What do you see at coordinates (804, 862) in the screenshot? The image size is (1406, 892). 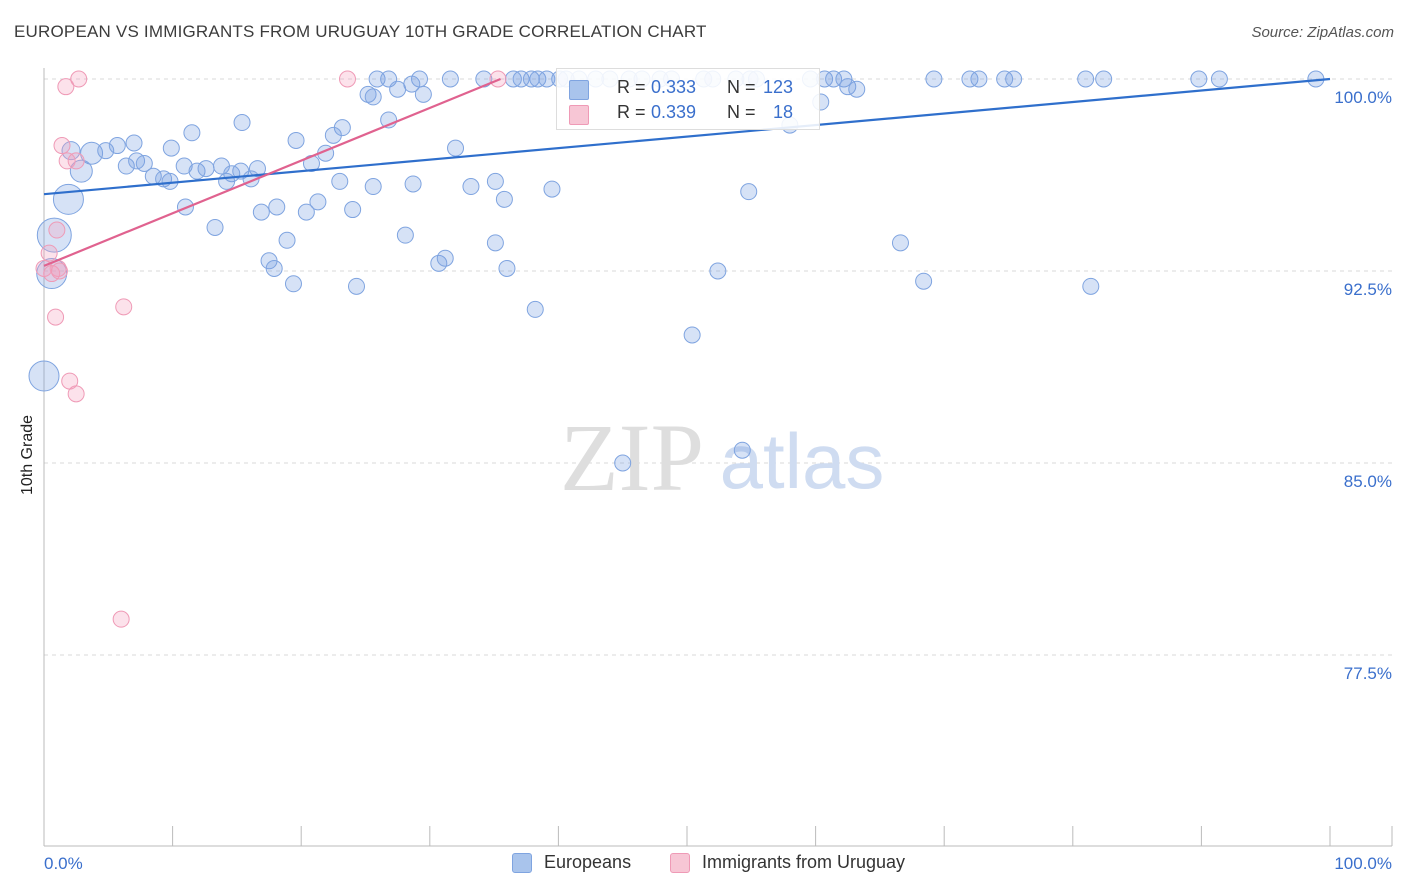 I see `legend-label-uruguay: Immigrants from Uruguay` at bounding box center [804, 862].